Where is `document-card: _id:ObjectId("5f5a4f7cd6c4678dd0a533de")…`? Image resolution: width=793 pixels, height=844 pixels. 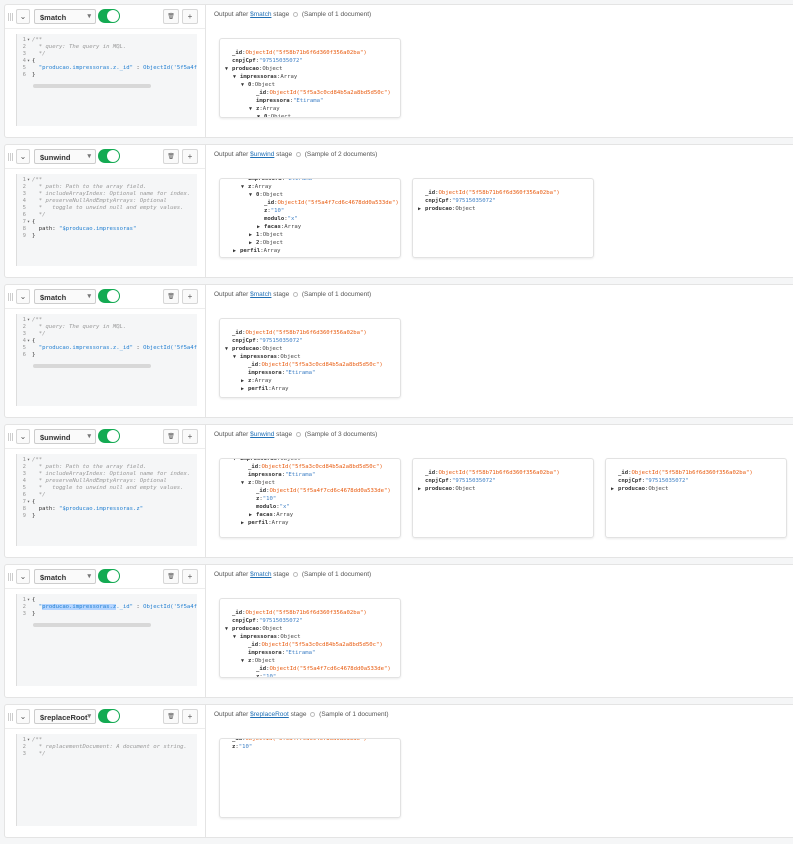
document-card: _id:ObjectId("5f5a4f7cd6c4678dd0a533de")… is located at coordinates (310, 778).